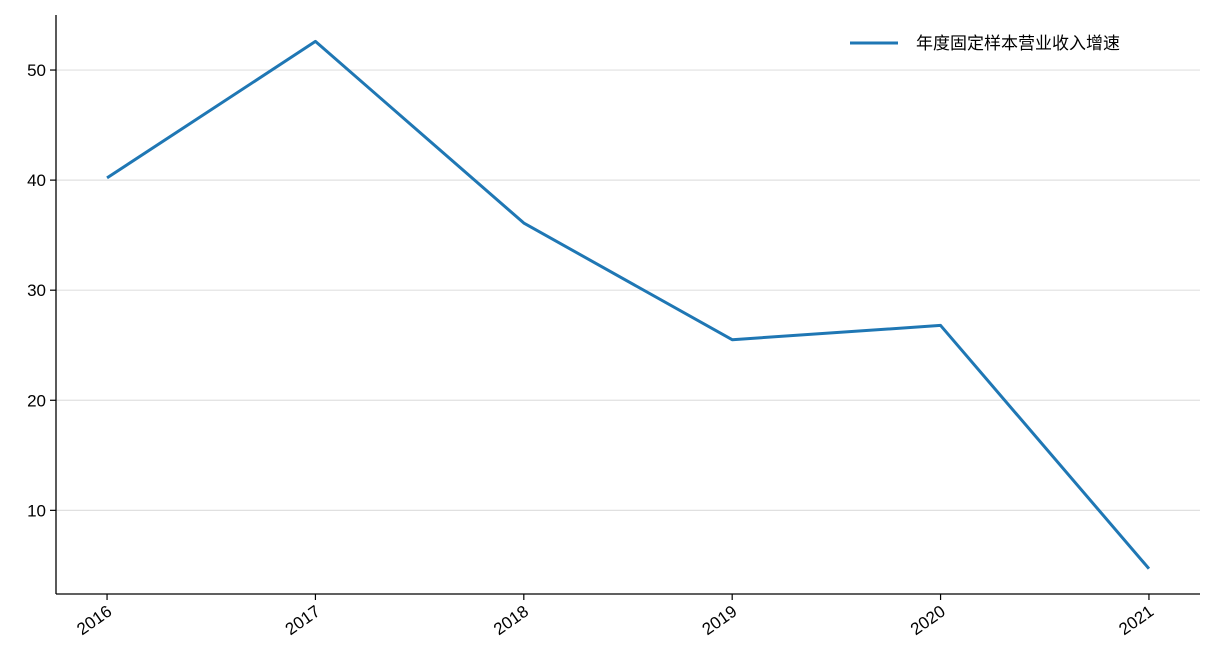 The height and width of the screenshot is (672, 1216). I want to click on y-tick-label: 10, so click(36, 510).